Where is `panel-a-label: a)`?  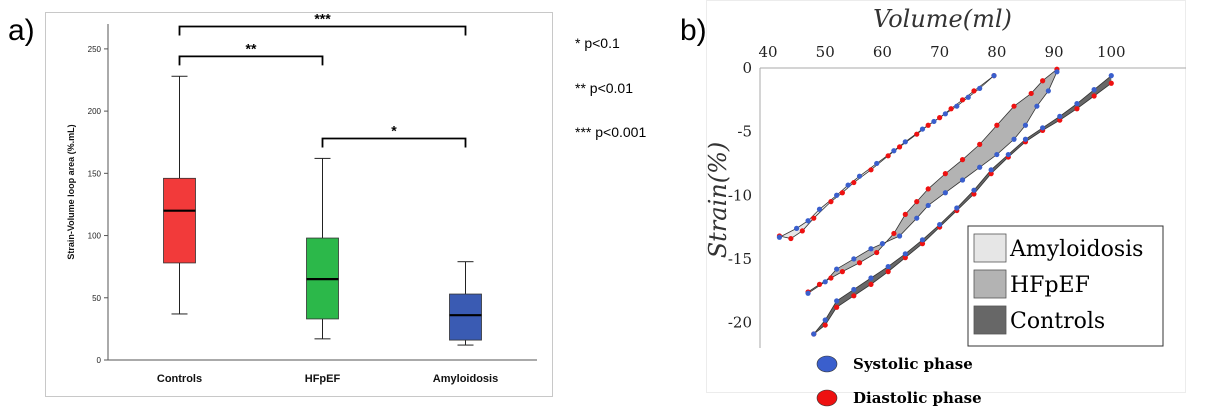 panel-a-label: a) is located at coordinates (21, 30).